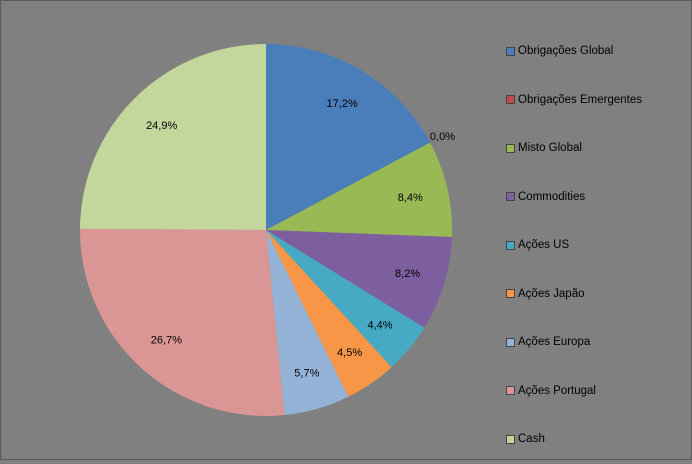 This screenshot has width=692, height=464. I want to click on legend-item: Ações Europa, so click(598, 342).